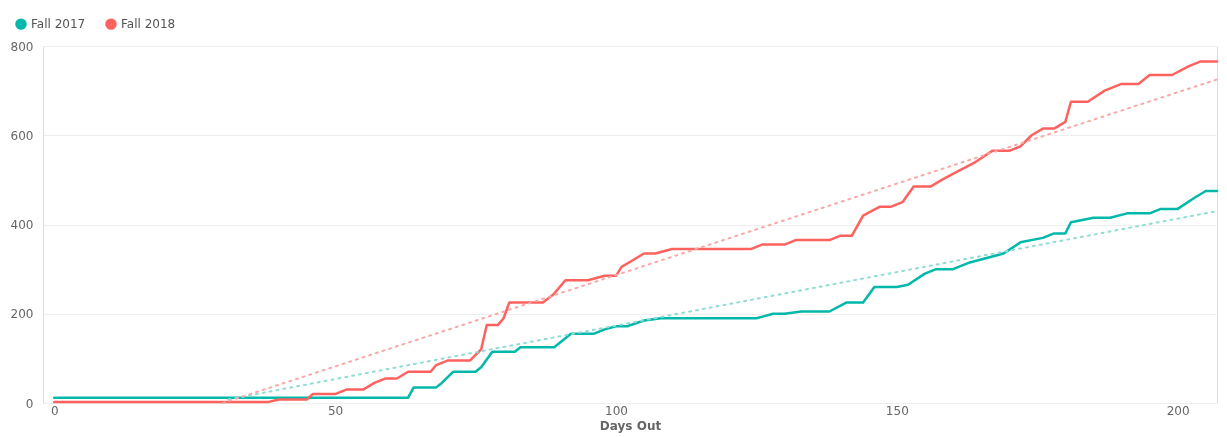 This screenshot has height=437, width=1227. Describe the element at coordinates (54, 410) in the screenshot. I see `x-tick-label: 0` at that location.